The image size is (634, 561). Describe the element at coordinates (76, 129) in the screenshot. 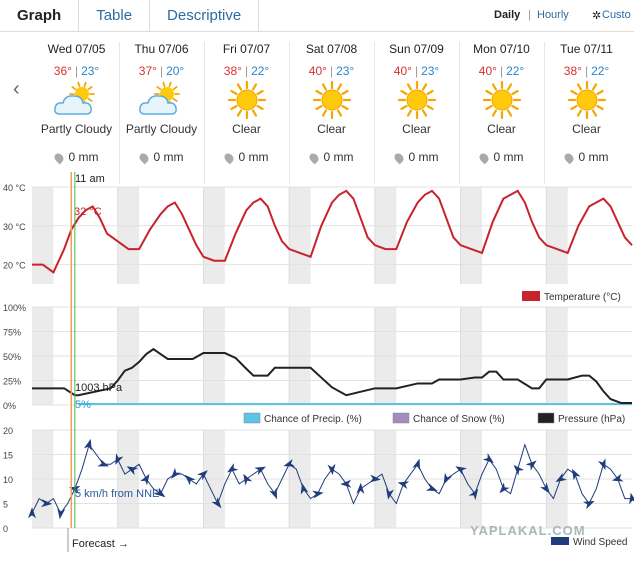

I see `day-condition: Partly Cloudy` at that location.